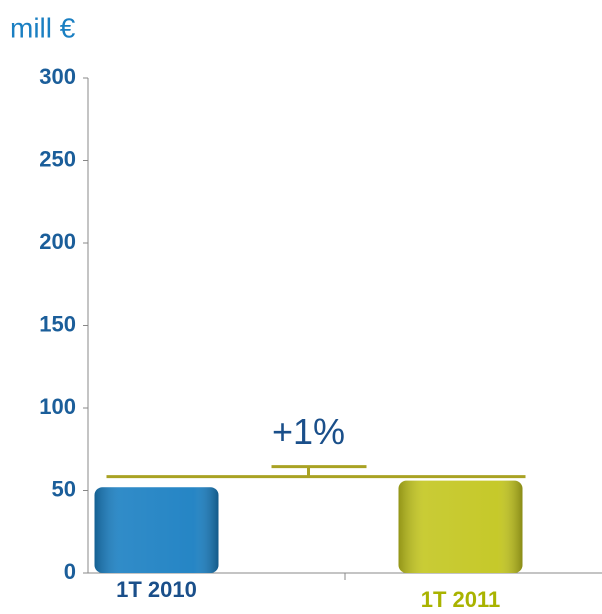 The image size is (602, 614). Describe the element at coordinates (156, 589) in the screenshot. I see `x-tick-label: 1T 2010` at that location.